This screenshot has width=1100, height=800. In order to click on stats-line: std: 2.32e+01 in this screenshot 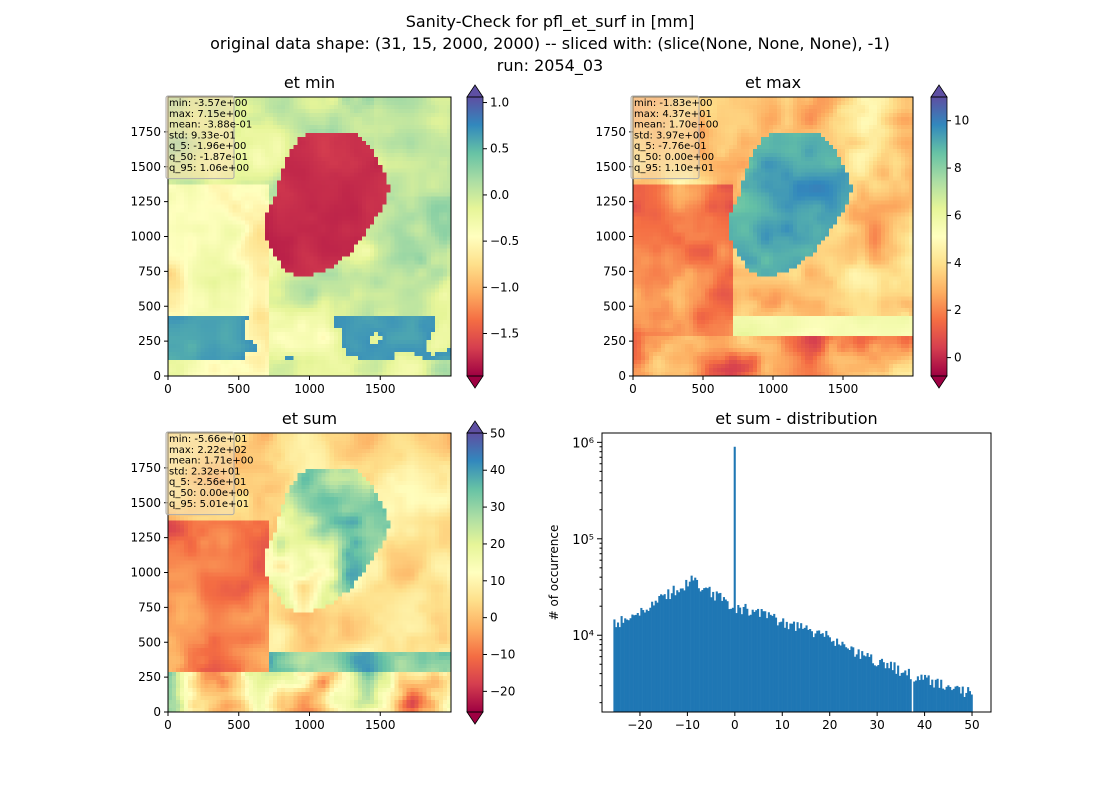, I will do `click(205, 471)`.